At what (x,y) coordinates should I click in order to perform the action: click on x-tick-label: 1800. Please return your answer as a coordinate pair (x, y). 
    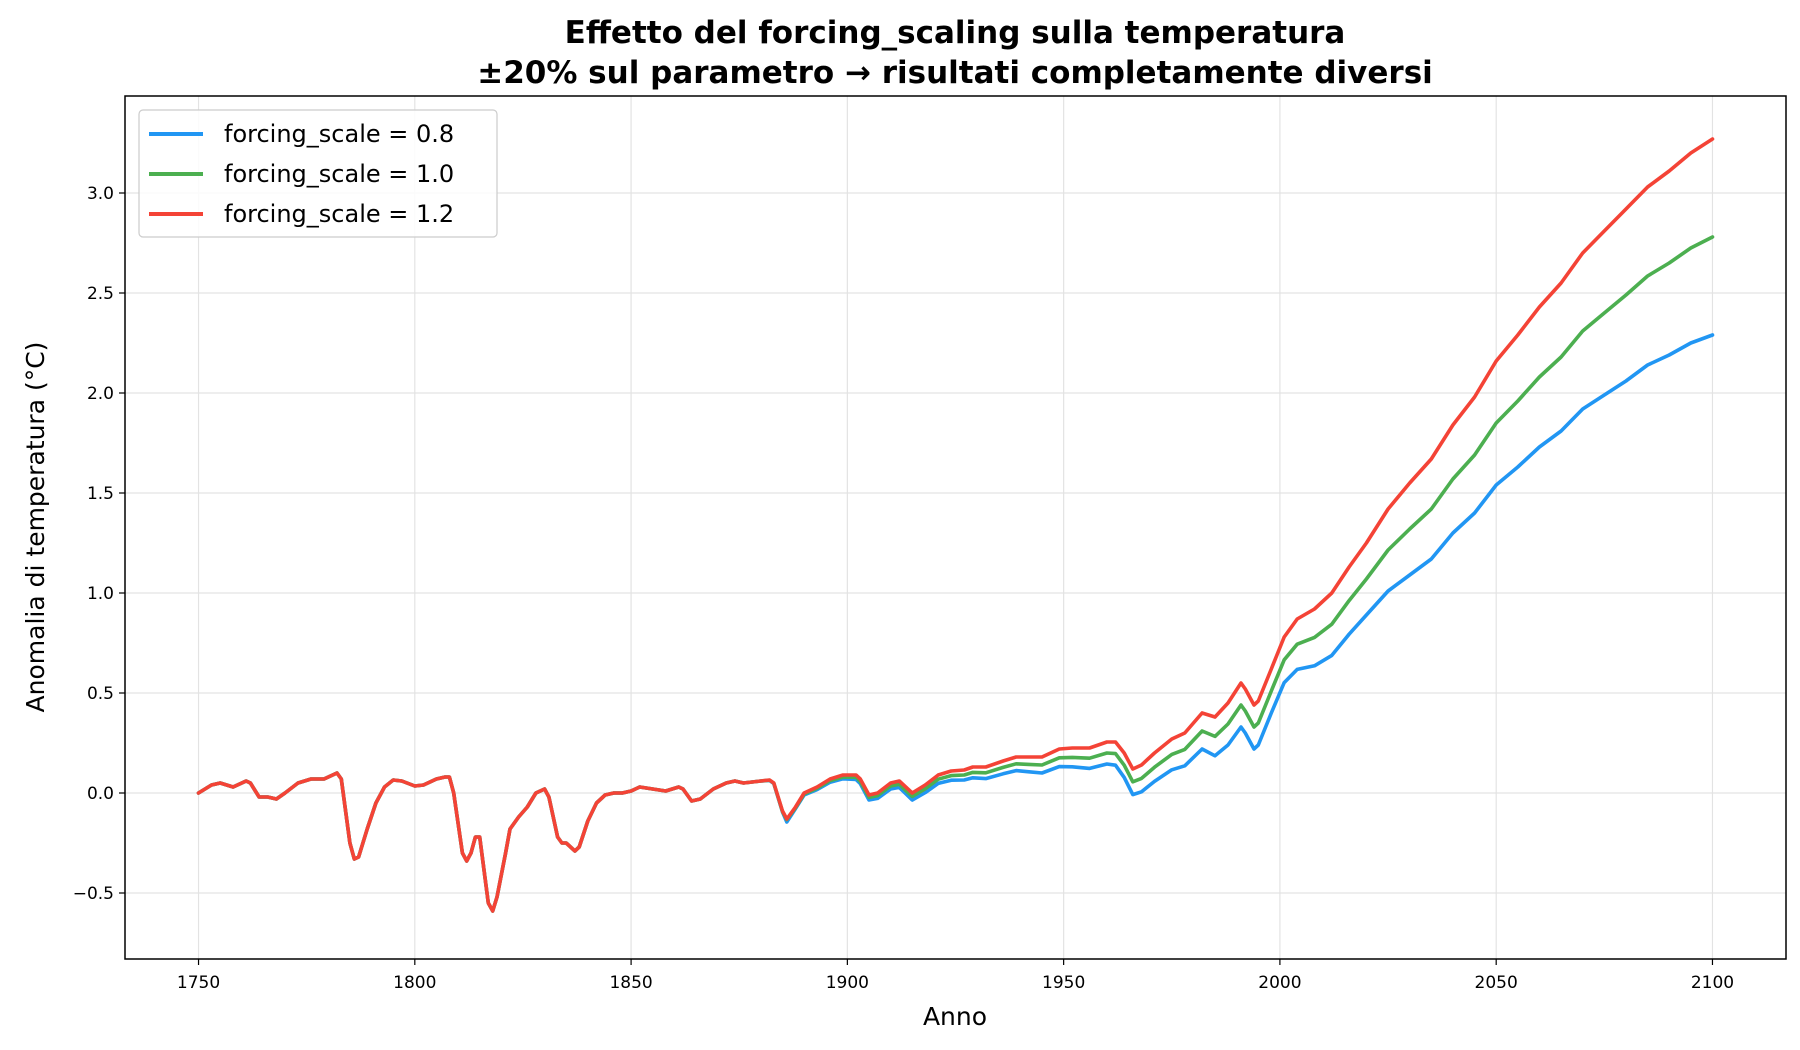
    Looking at the image, I should click on (414, 983).